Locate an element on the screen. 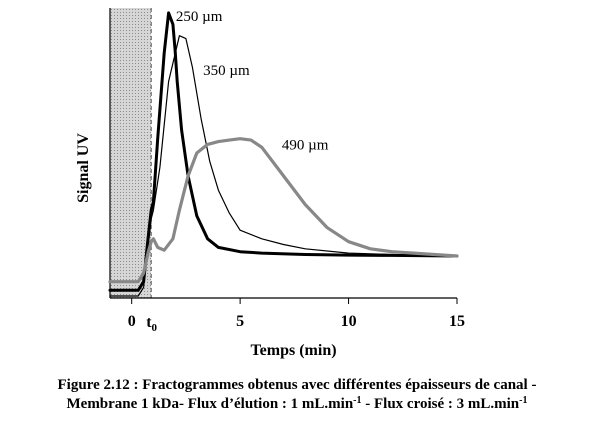  y-axis-label: Signal UV is located at coordinates (83, 168).